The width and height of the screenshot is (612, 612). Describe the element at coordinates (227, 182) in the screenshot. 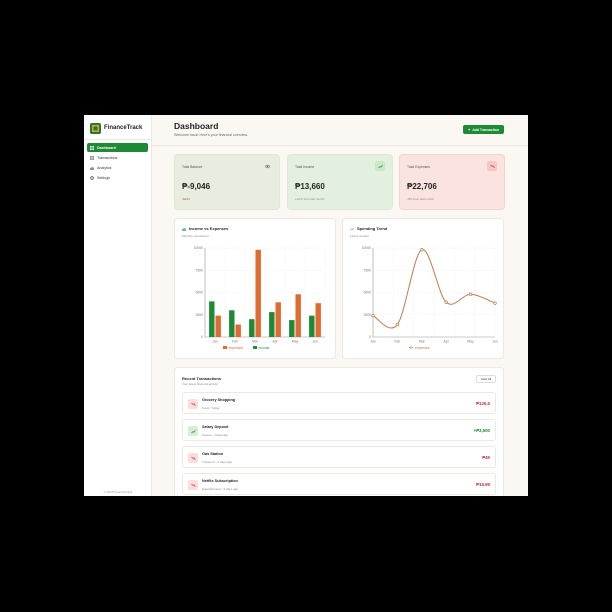

I see `total-balance-card: Total Balance ₱-9,046 -$464` at that location.